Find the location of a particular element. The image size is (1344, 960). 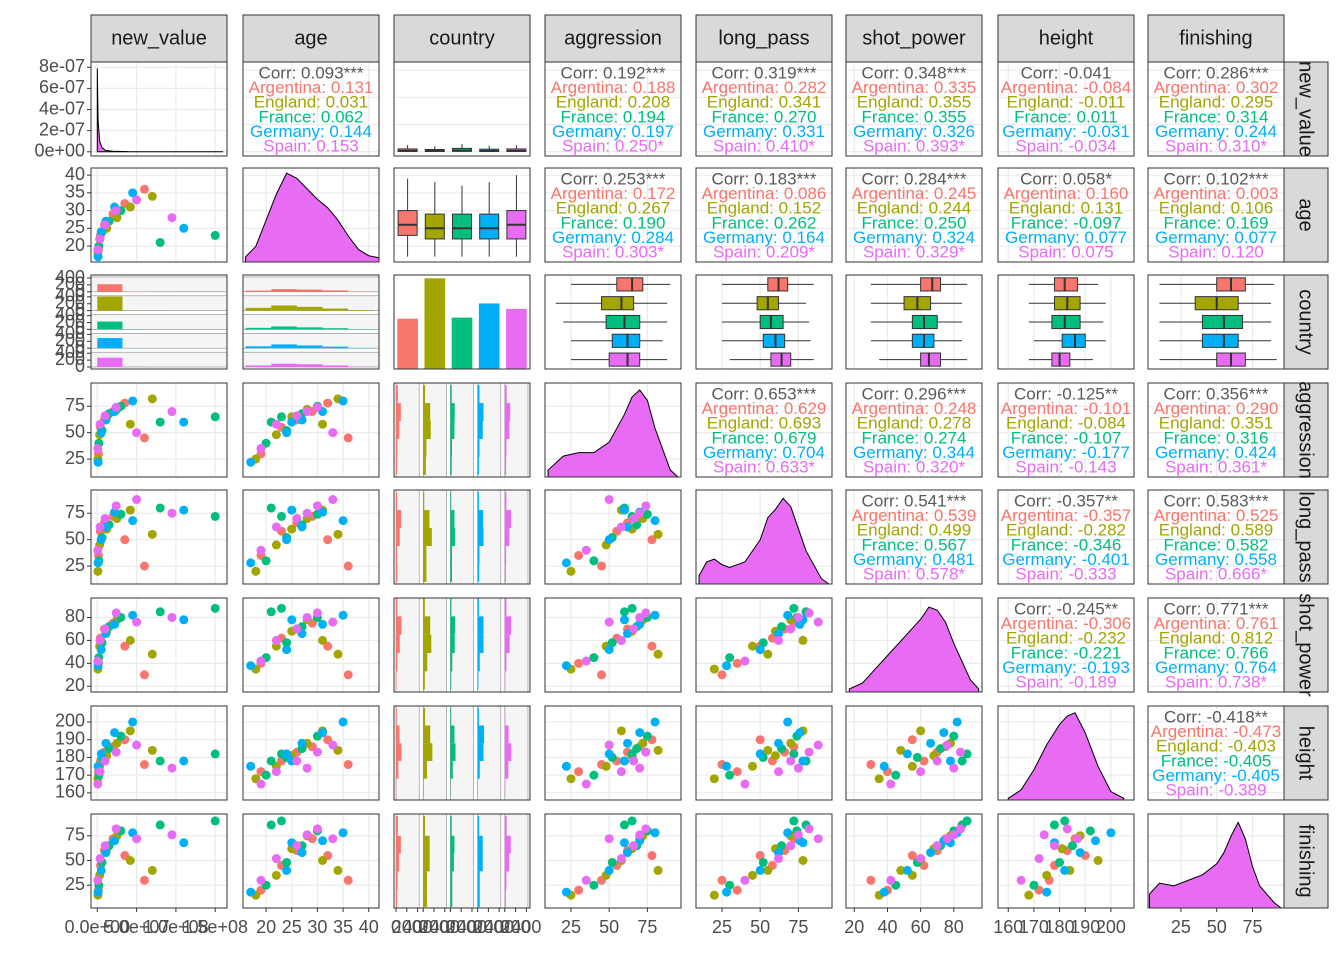

correlation-label: Spain: 0.633* is located at coordinates (764, 466).